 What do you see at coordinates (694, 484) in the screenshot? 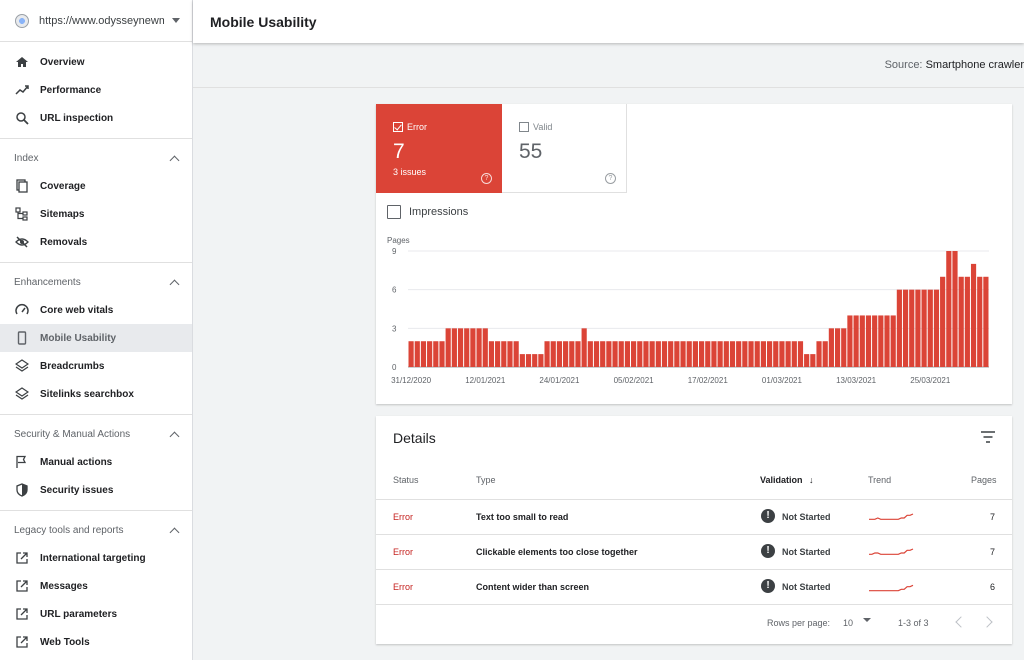
I see `table-header: Status Type Validation ↓ Trend Pages` at bounding box center [694, 484].